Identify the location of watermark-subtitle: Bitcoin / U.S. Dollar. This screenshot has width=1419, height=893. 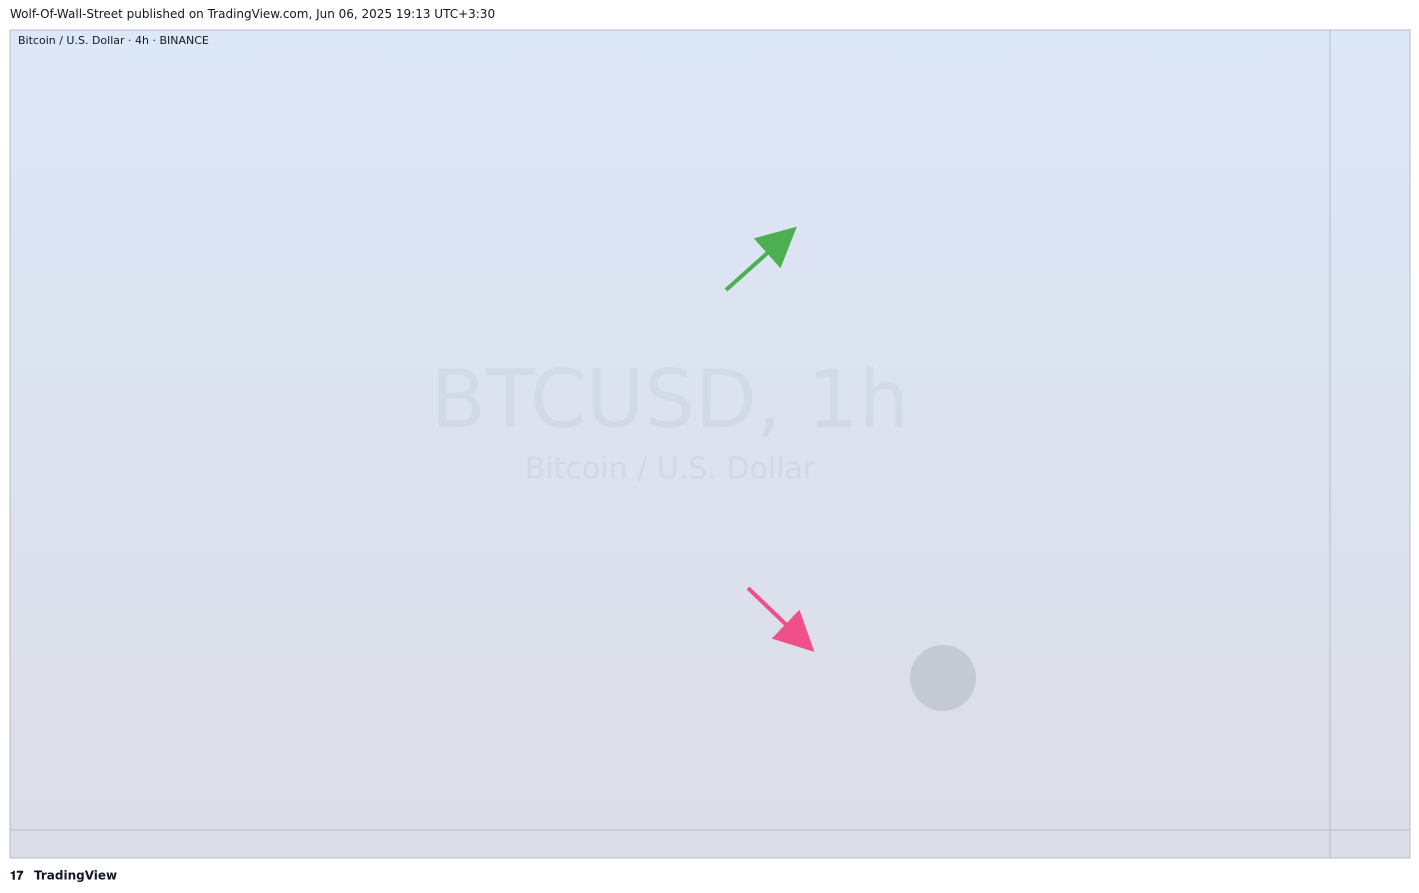
(670, 469).